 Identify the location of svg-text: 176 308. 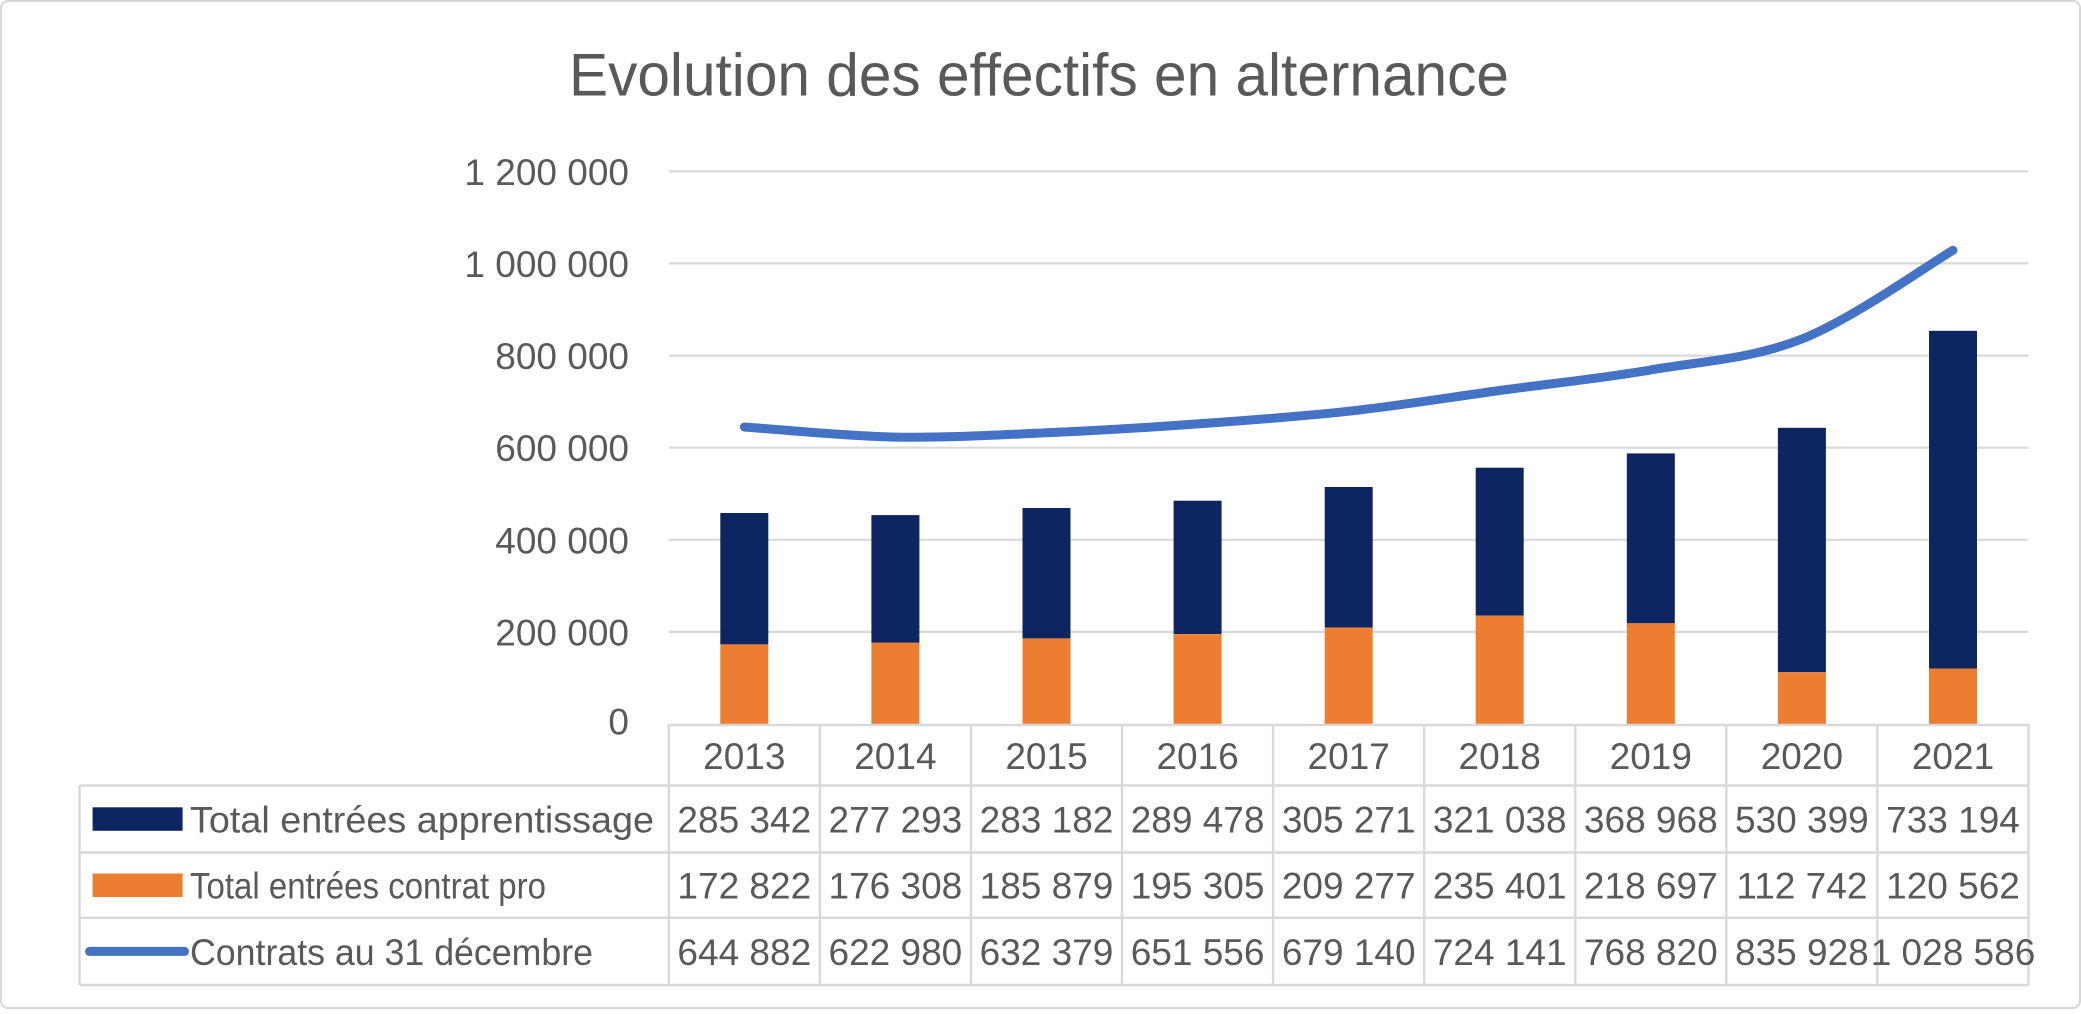
(896, 886).